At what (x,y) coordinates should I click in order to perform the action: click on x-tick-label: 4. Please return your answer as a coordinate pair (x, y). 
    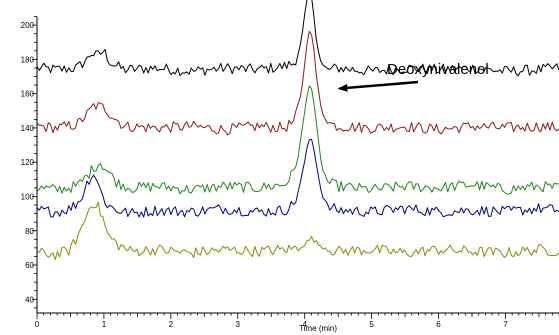
    Looking at the image, I should click on (304, 324).